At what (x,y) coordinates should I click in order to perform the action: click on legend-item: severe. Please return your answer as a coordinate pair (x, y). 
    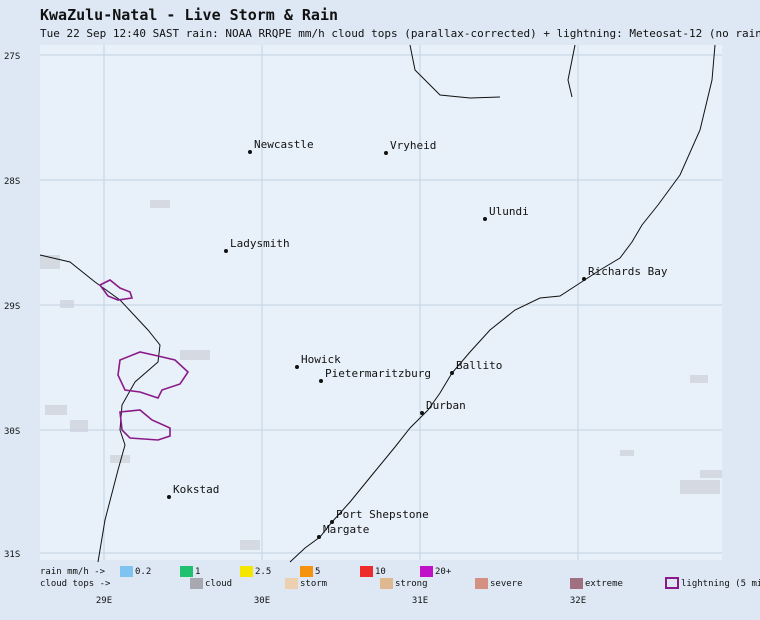
    Looking at the image, I should click on (506, 584).